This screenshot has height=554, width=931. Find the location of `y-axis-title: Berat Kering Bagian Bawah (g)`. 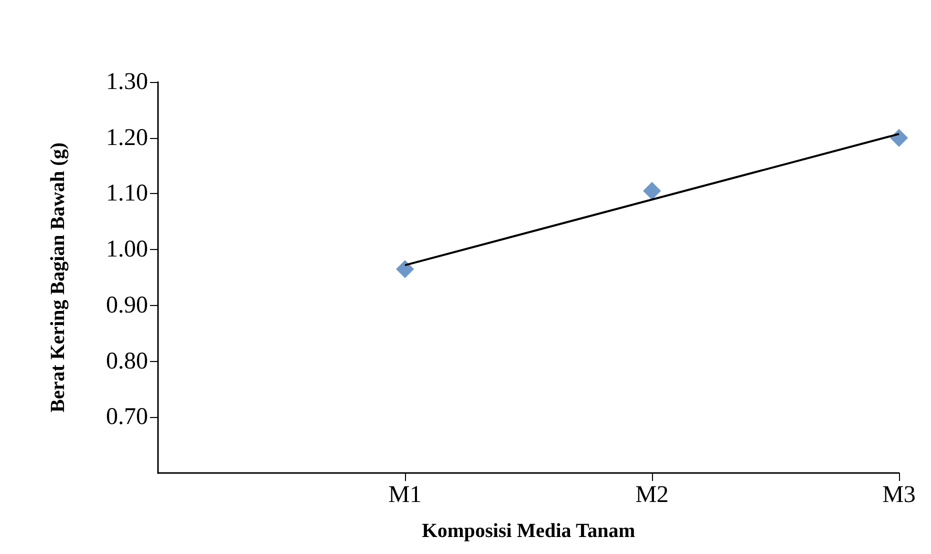

y-axis-title: Berat Kering Bagian Bawah (g) is located at coordinates (58, 277).